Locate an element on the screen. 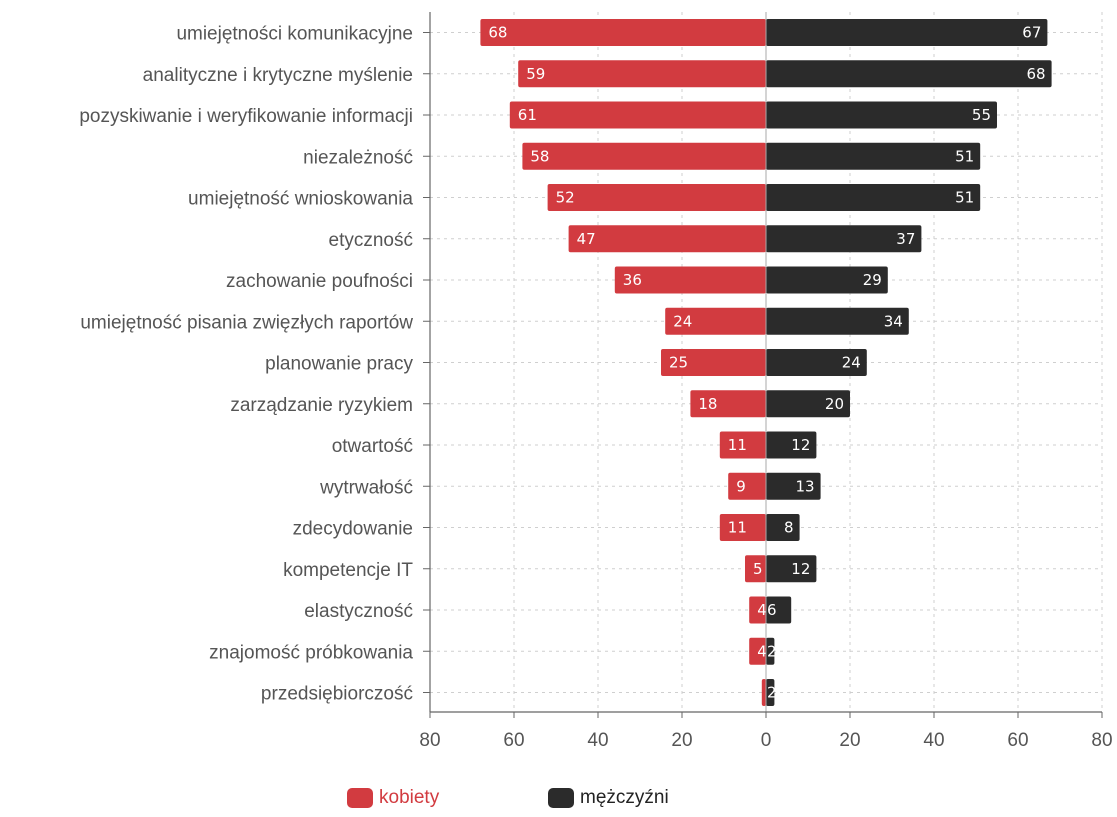 This screenshot has width=1117, height=817. data-label-kobiety: 5 is located at coordinates (758, 569).